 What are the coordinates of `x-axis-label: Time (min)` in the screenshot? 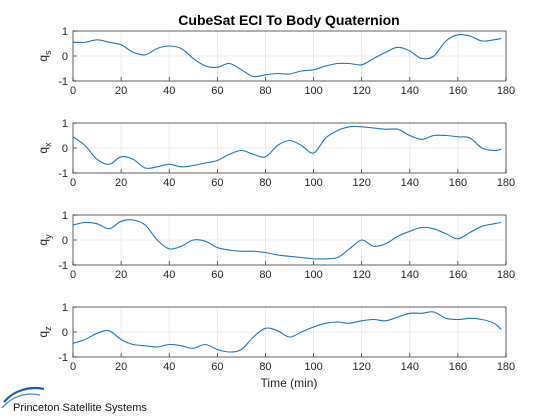 It's located at (289, 383).